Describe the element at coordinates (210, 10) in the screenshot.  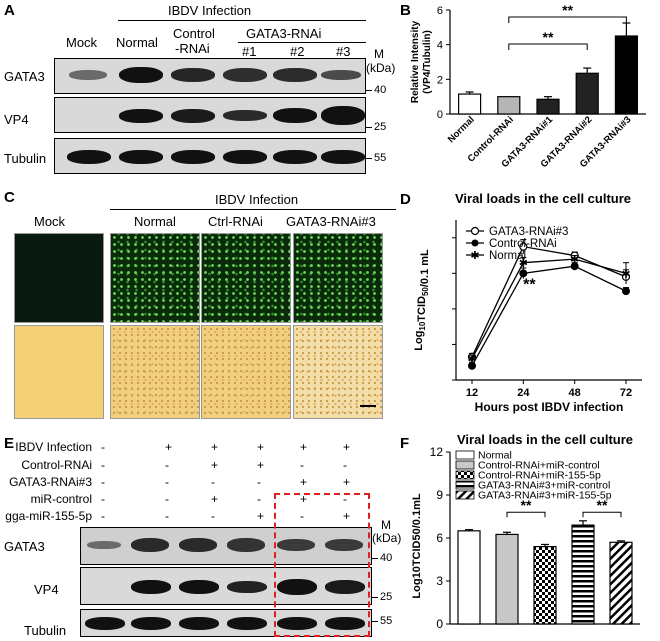
I see `ibdv-infection-header: IBDV Infection` at that location.